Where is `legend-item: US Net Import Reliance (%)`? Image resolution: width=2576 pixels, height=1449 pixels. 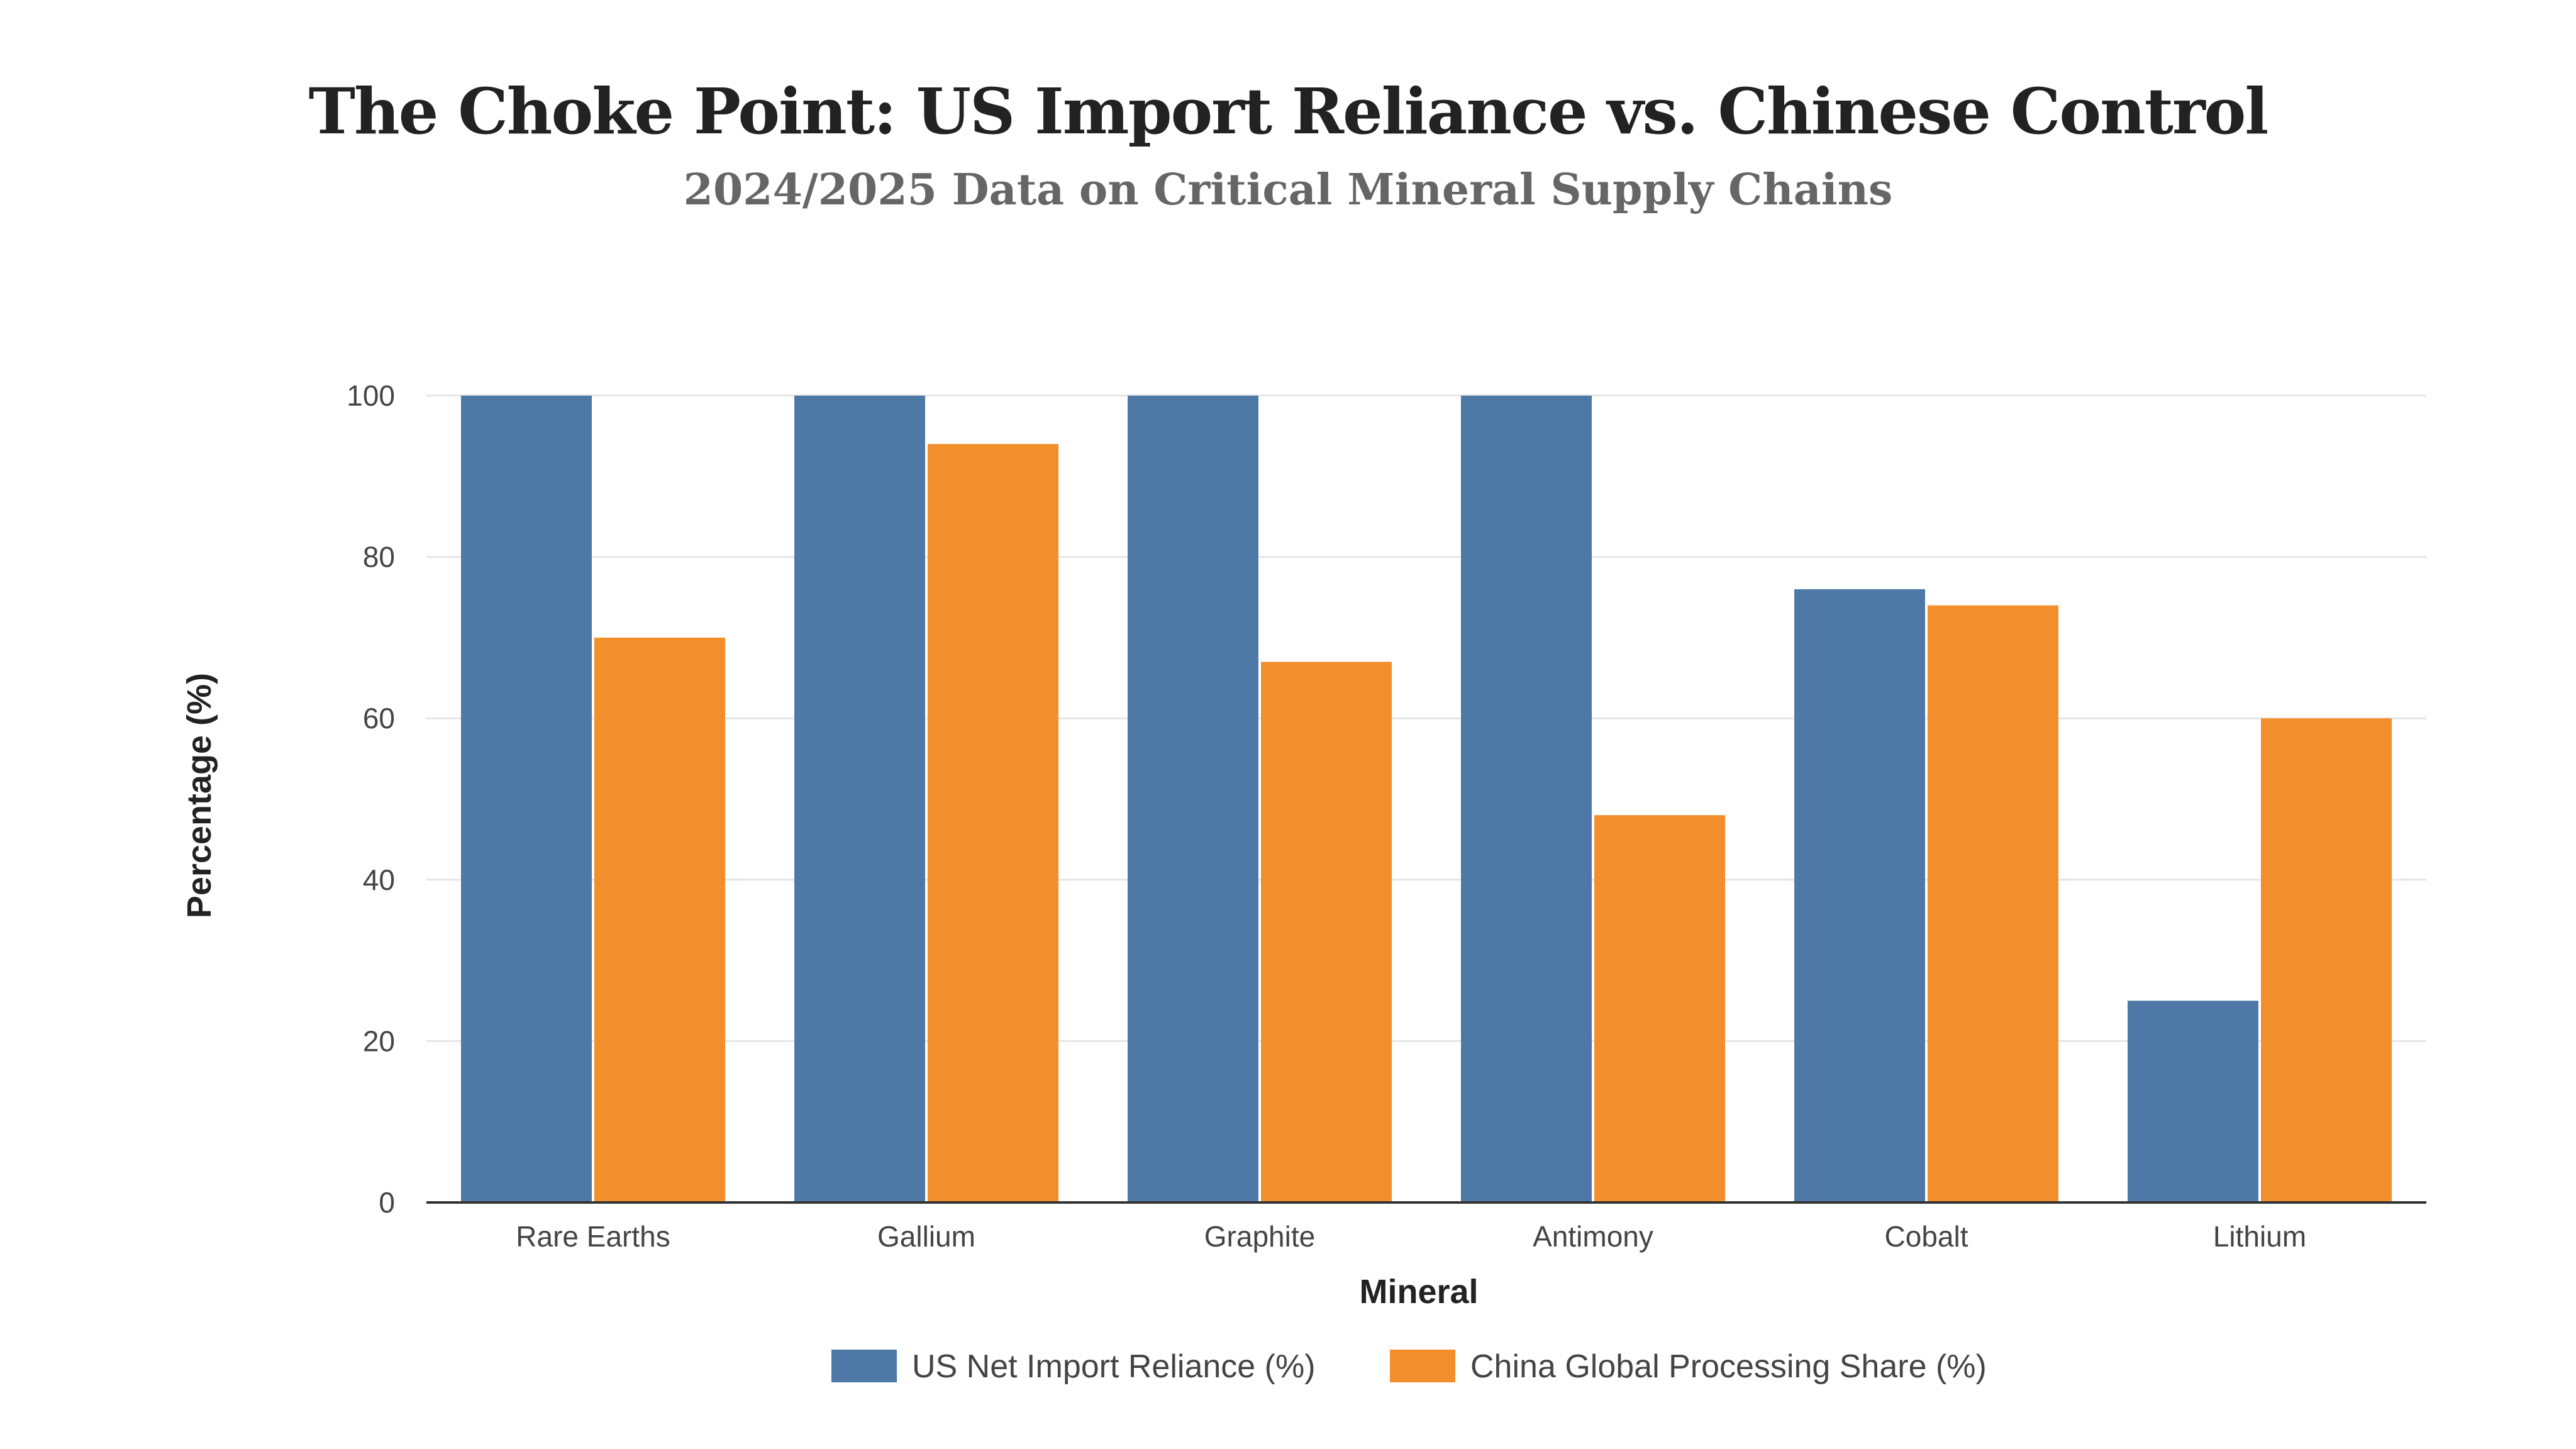 legend-item: US Net Import Reliance (%) is located at coordinates (1073, 1366).